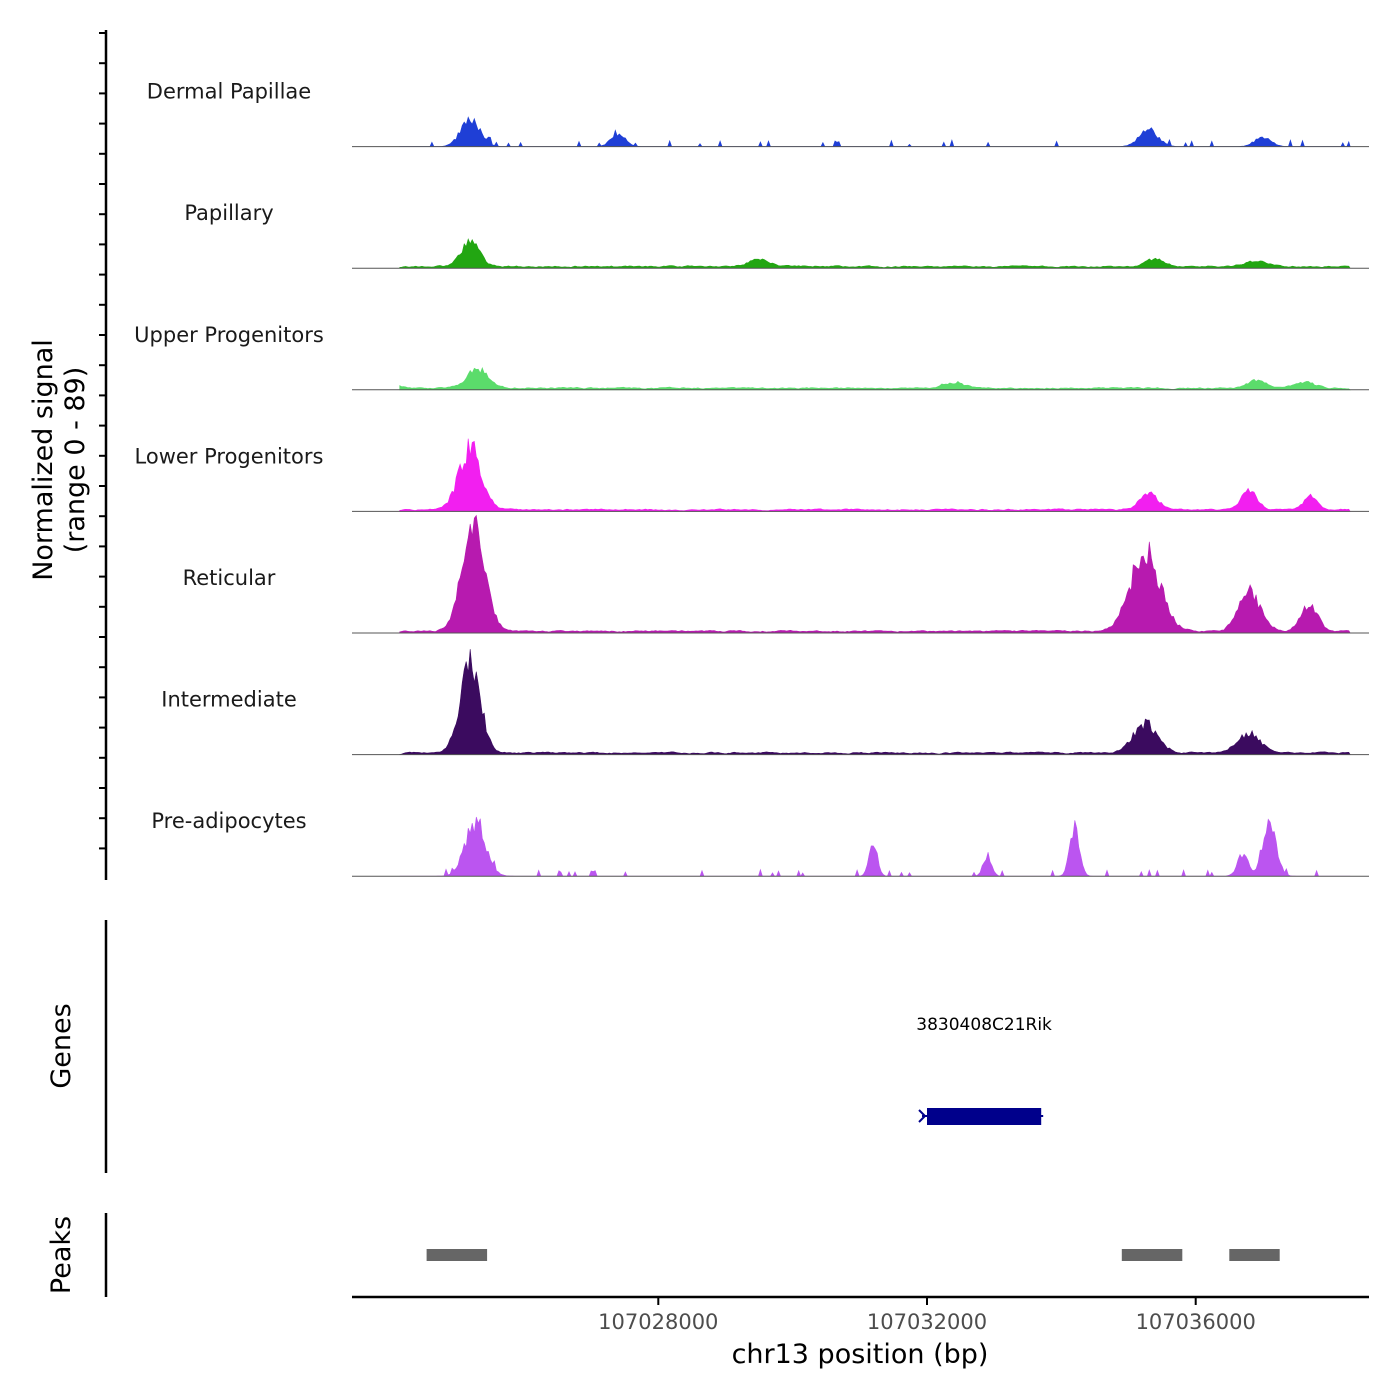  Describe the element at coordinates (860, 1354) in the screenshot. I see `x-axis-title: chr13 position (bp)` at that location.